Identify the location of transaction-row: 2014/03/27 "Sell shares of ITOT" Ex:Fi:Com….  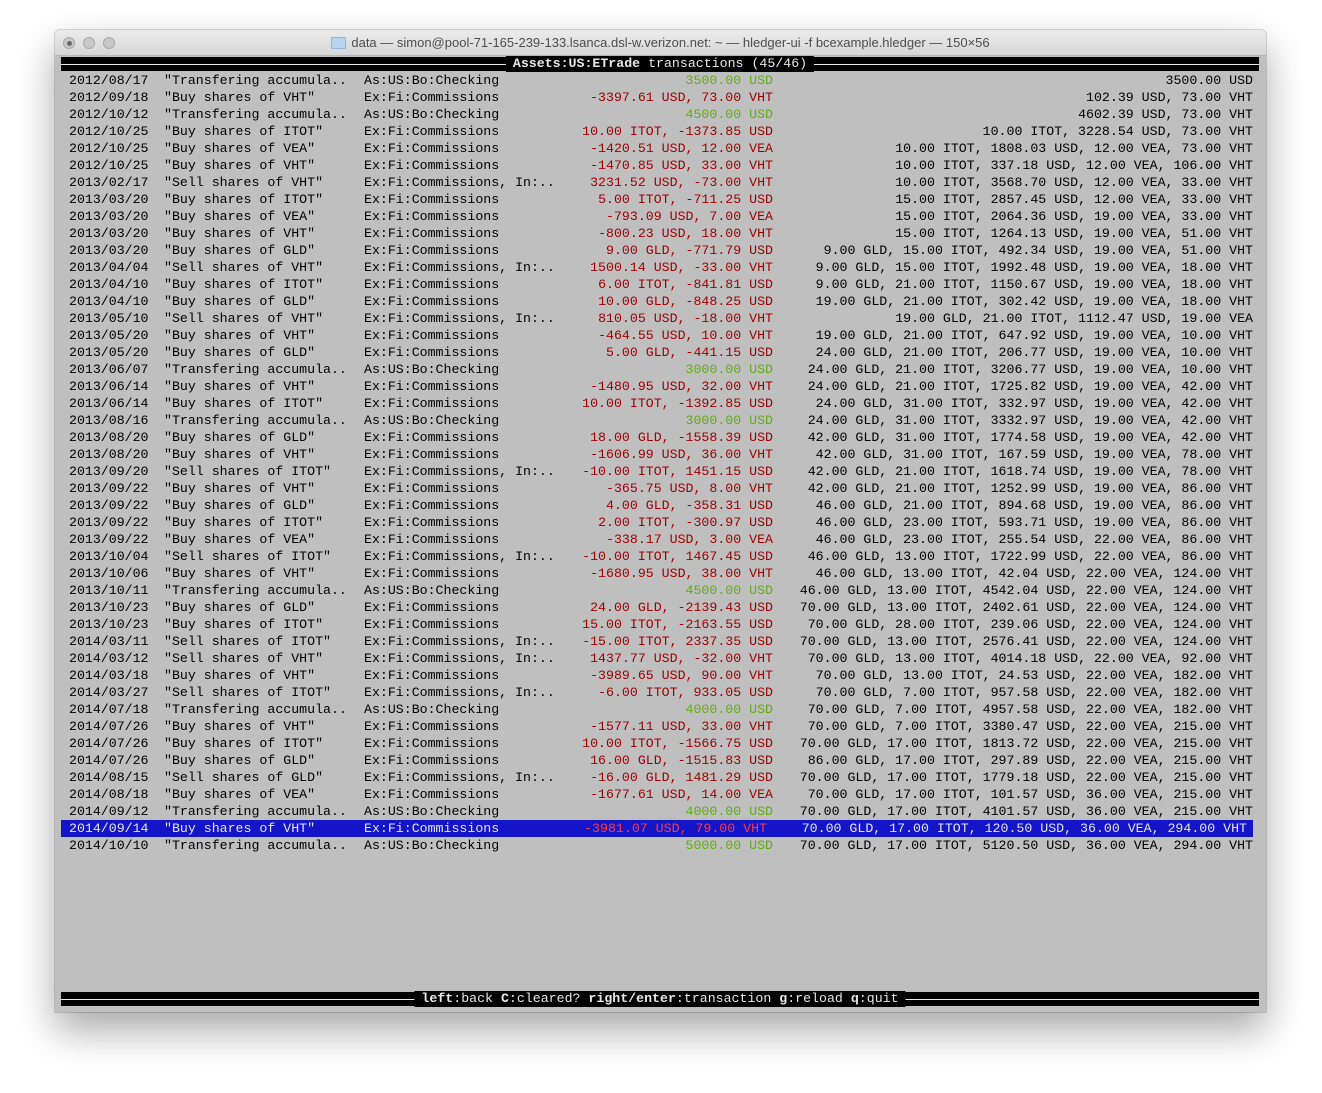
(660, 692).